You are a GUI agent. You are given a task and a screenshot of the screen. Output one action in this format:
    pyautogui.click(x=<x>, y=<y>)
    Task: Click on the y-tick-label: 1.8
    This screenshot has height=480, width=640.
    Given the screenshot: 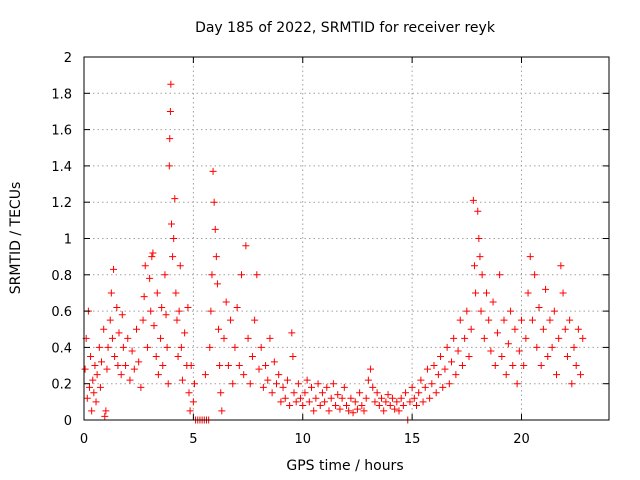 What is the action you would take?
    pyautogui.click(x=61, y=94)
    